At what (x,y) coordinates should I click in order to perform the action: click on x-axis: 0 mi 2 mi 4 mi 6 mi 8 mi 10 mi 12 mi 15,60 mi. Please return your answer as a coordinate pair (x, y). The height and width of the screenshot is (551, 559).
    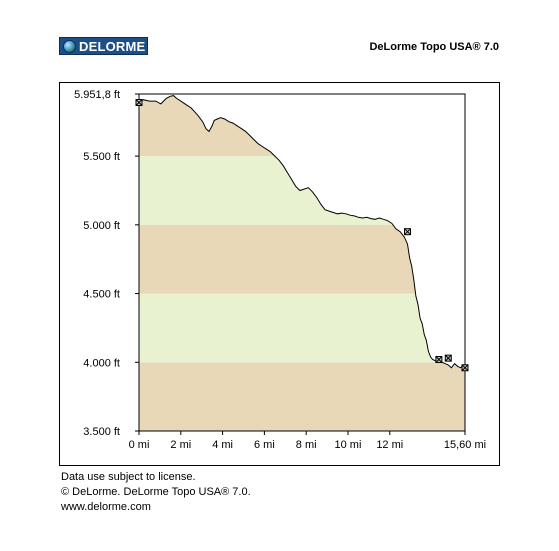
    Looking at the image, I should click on (307, 441).